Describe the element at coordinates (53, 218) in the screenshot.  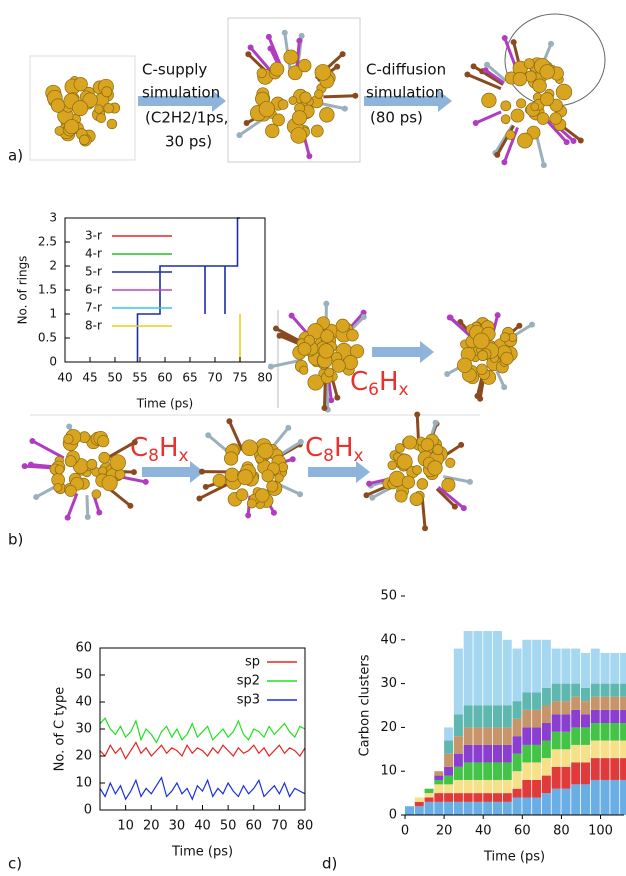
I see `y-tick-label: 3` at that location.